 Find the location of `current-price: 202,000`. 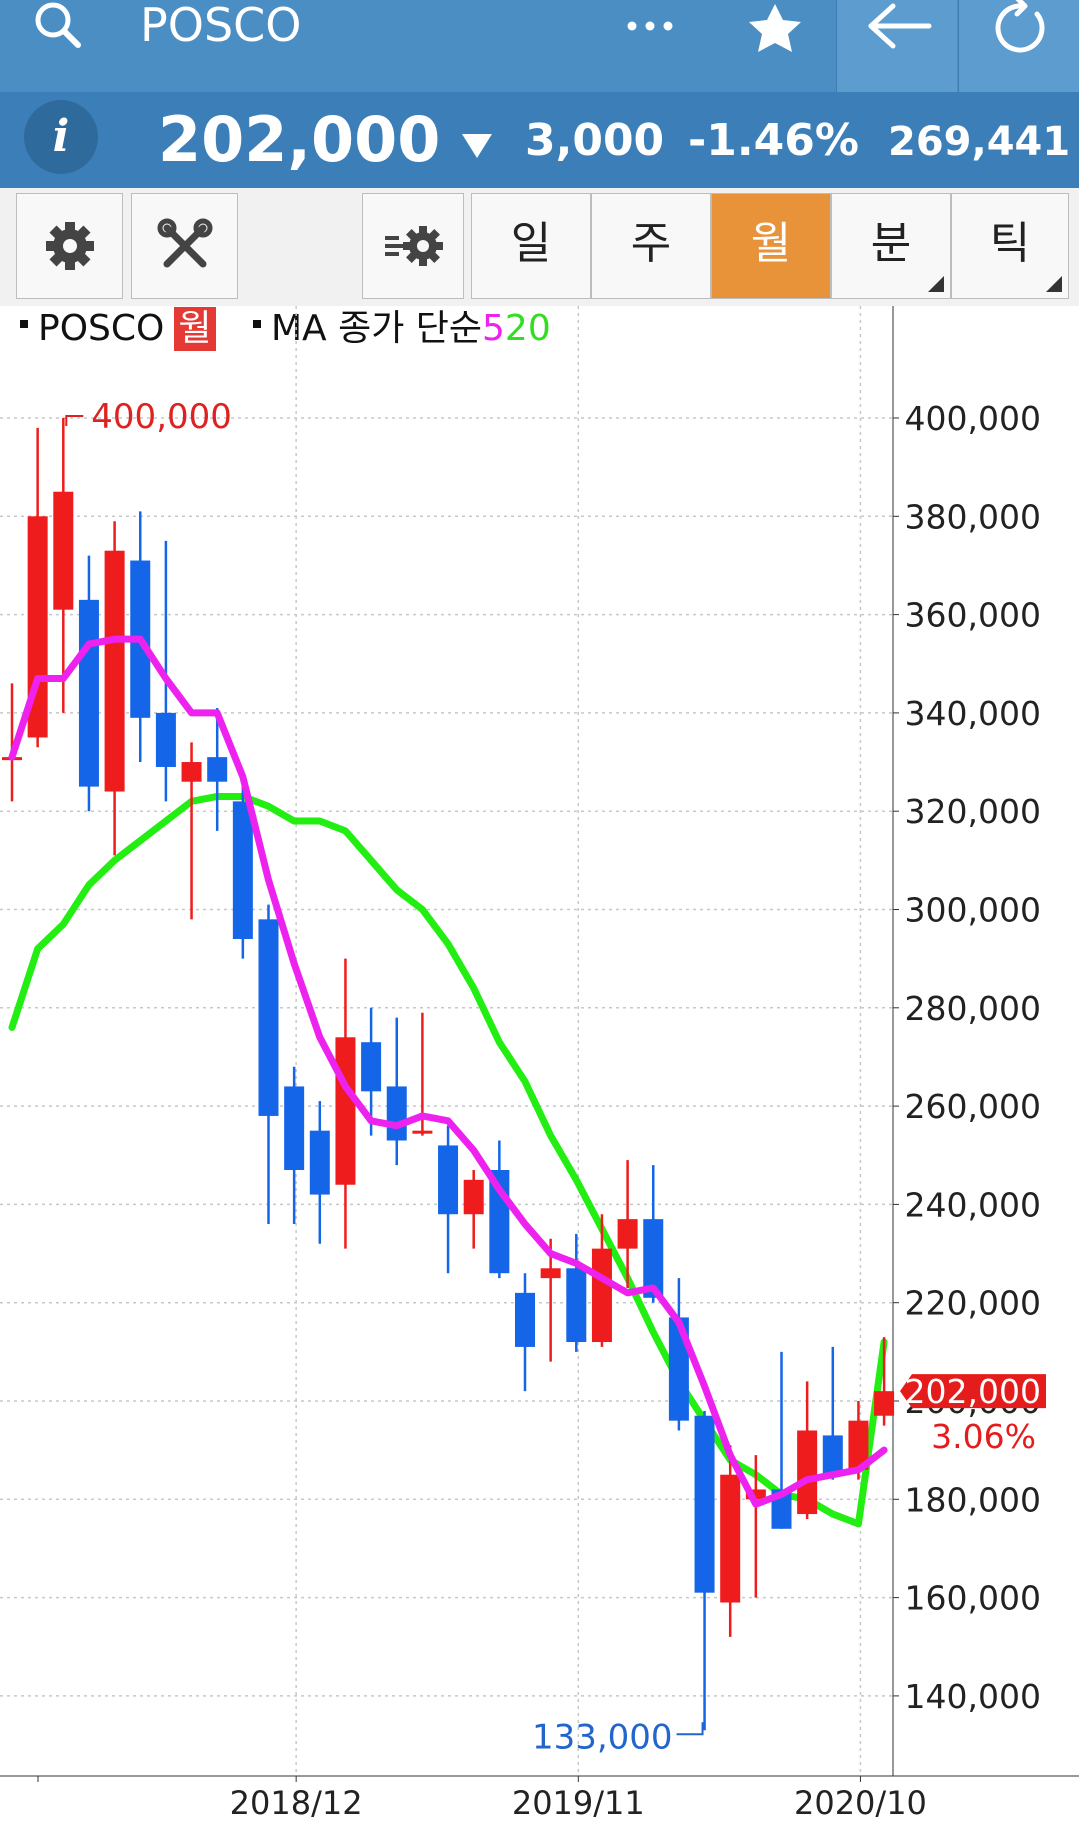

current-price: 202,000 is located at coordinates (299, 139).